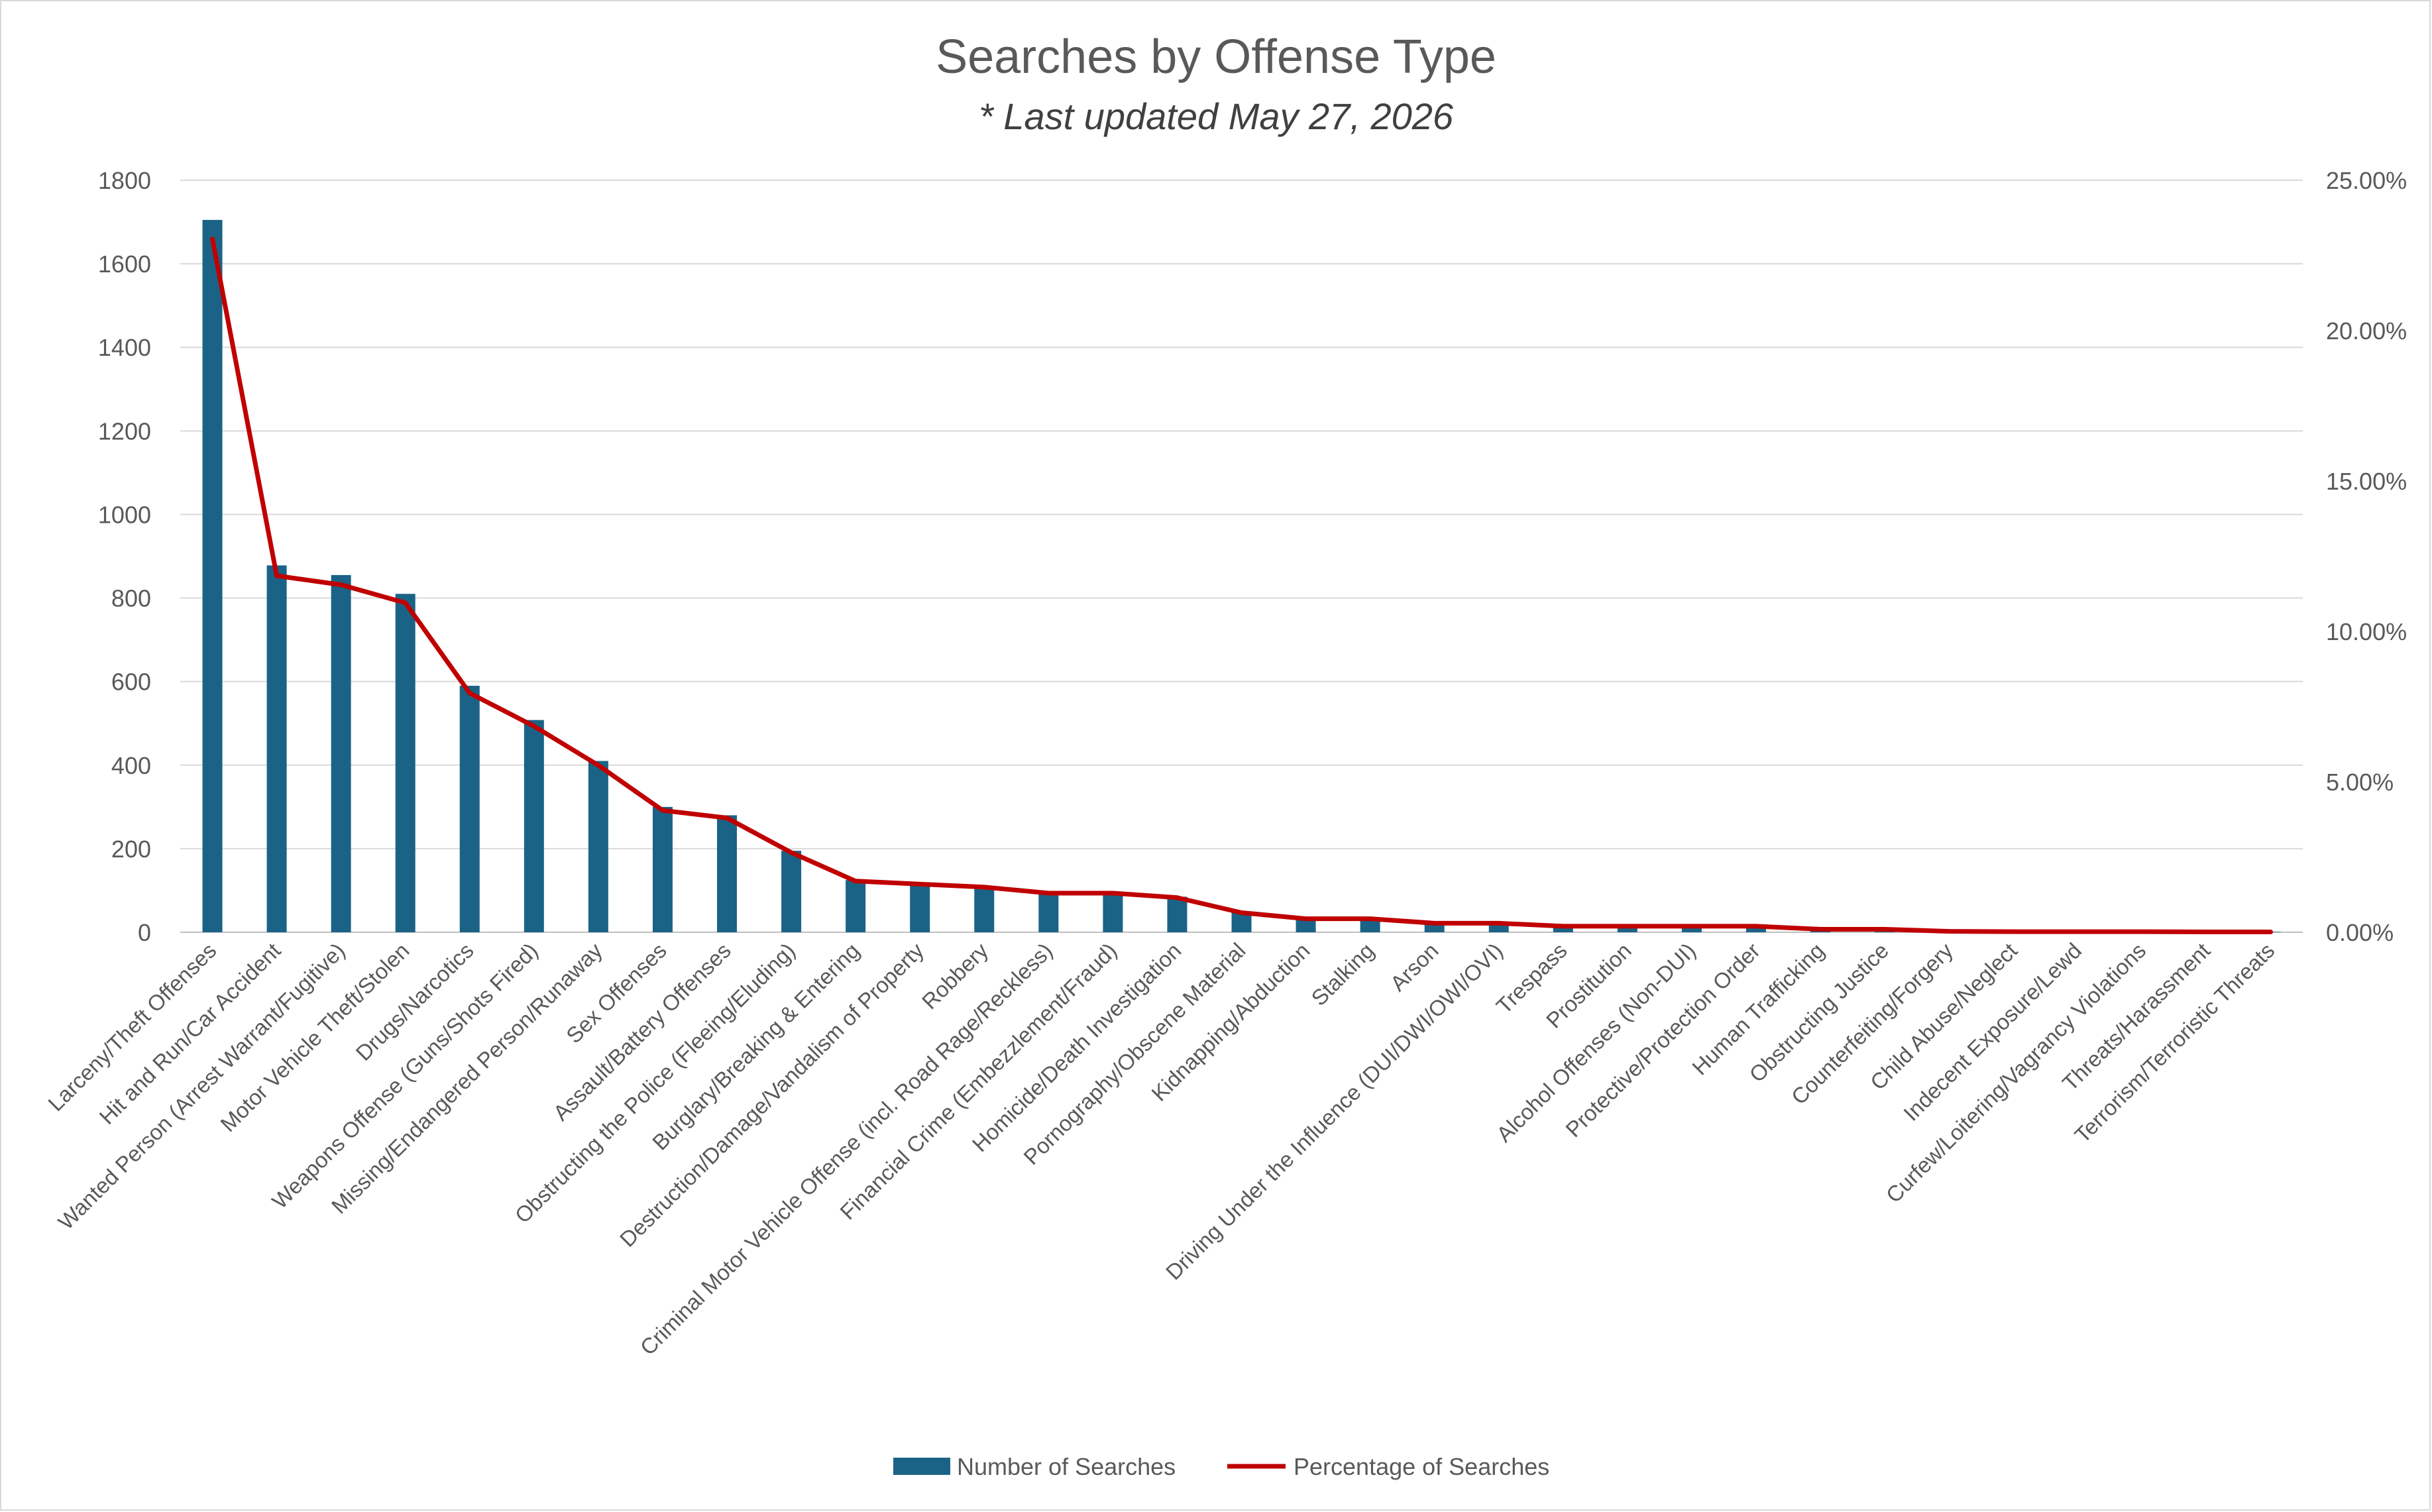 The width and height of the screenshot is (2432, 1512). I want to click on legend-swatch-bars, so click(921, 1466).